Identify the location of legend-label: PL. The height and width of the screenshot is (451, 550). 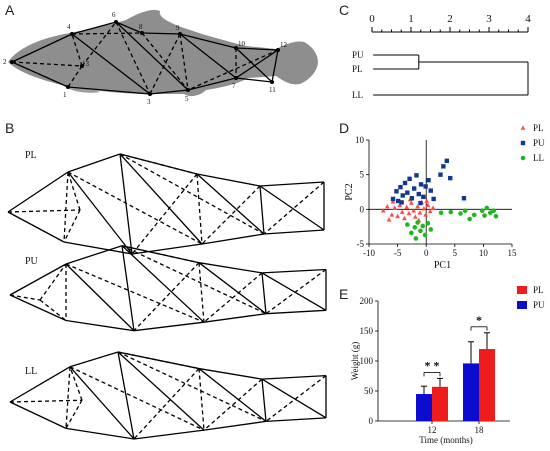
(538, 128).